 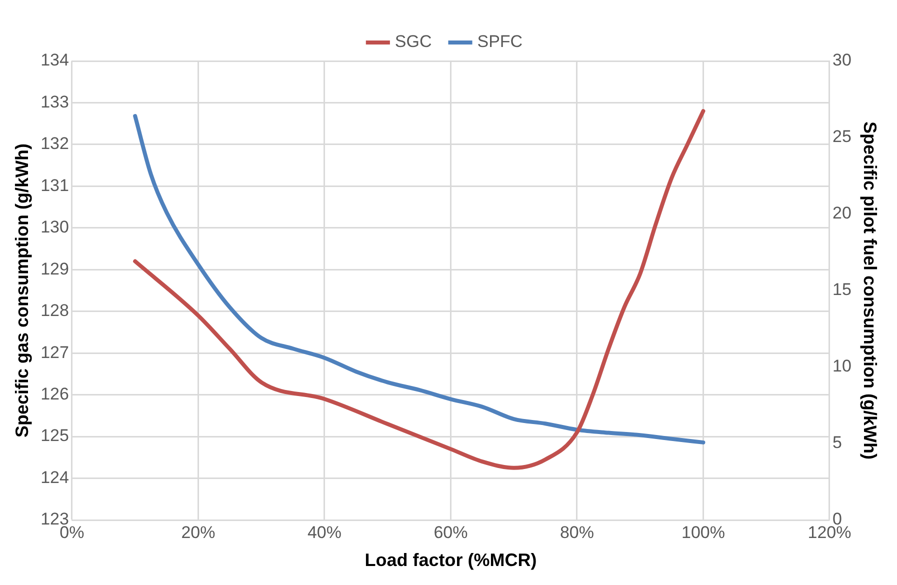 I want to click on x-tick-label: 60%, so click(x=451, y=532).